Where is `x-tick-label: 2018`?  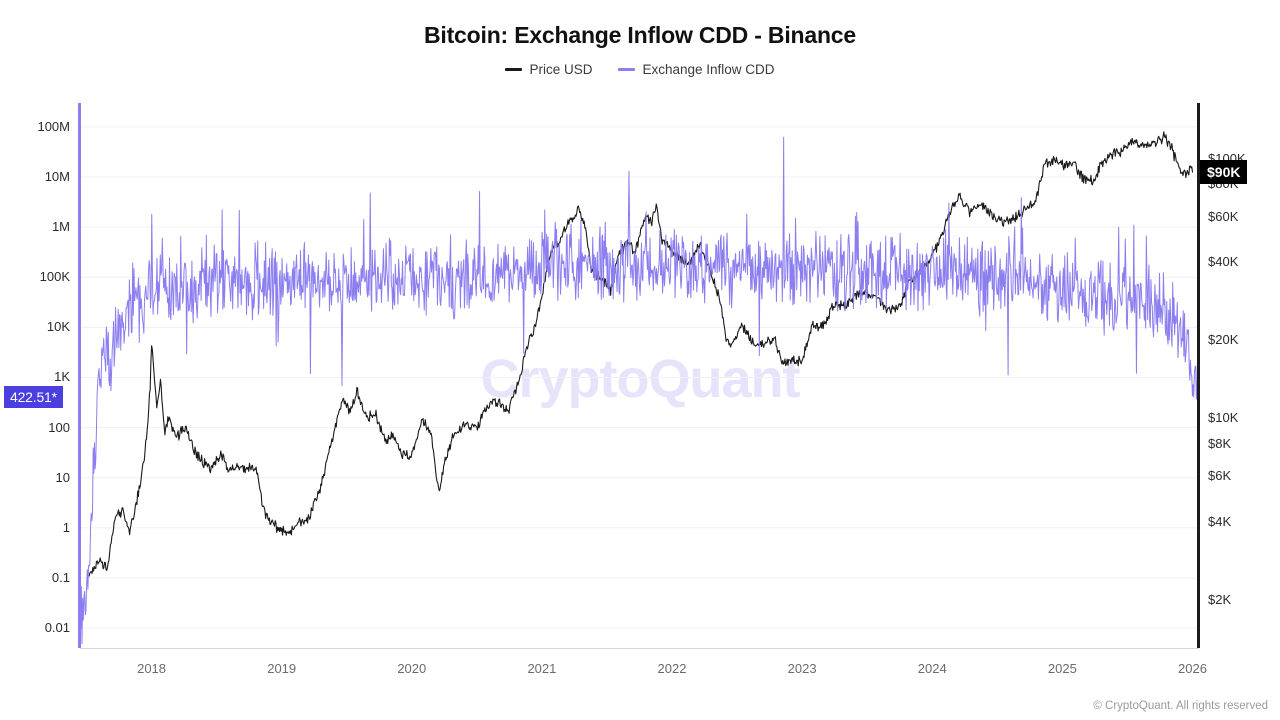 x-tick-label: 2018 is located at coordinates (152, 668).